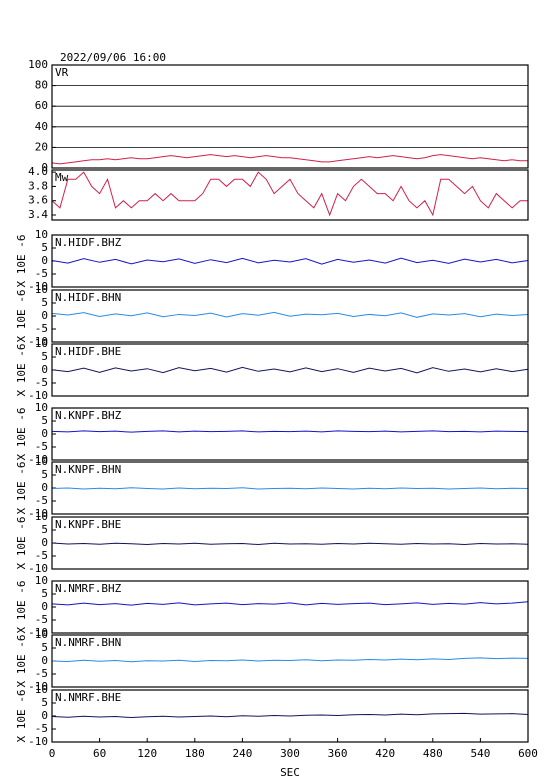 The image size is (554, 781). What do you see at coordinates (88, 588) in the screenshot?
I see `panel-label: N.NMRF.BHZ` at bounding box center [88, 588].